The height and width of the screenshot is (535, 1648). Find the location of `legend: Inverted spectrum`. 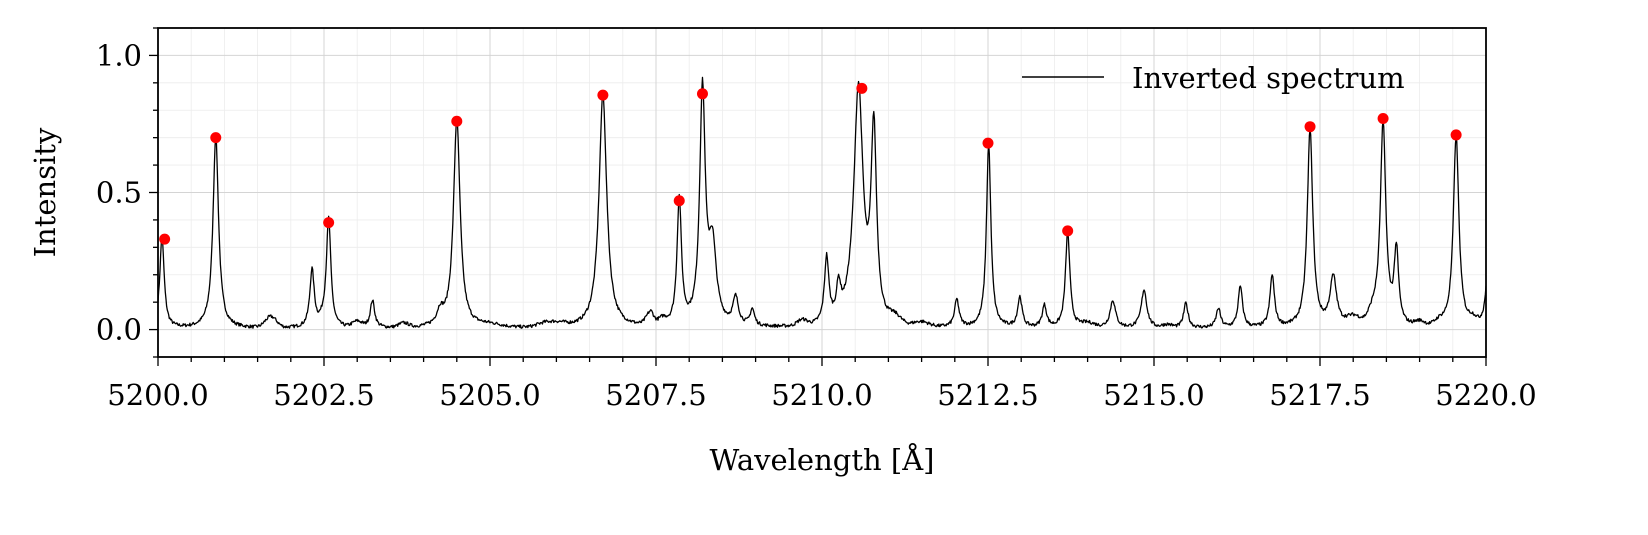

legend: Inverted spectrum is located at coordinates (1213, 78).